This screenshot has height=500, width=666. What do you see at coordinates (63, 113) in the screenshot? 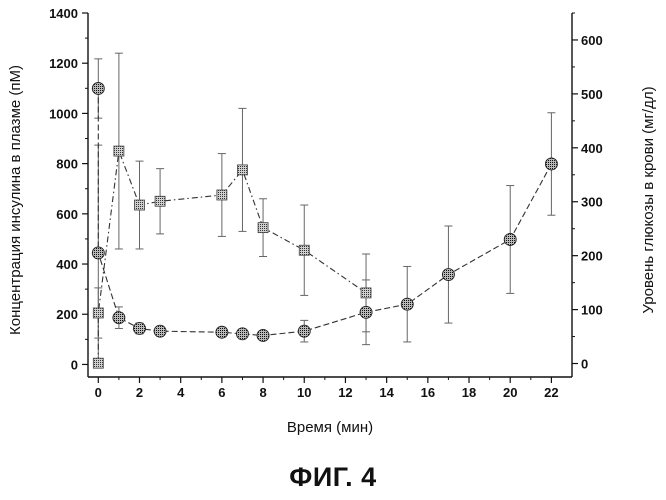
I see `y-left-tick-label: 1000` at bounding box center [63, 113].